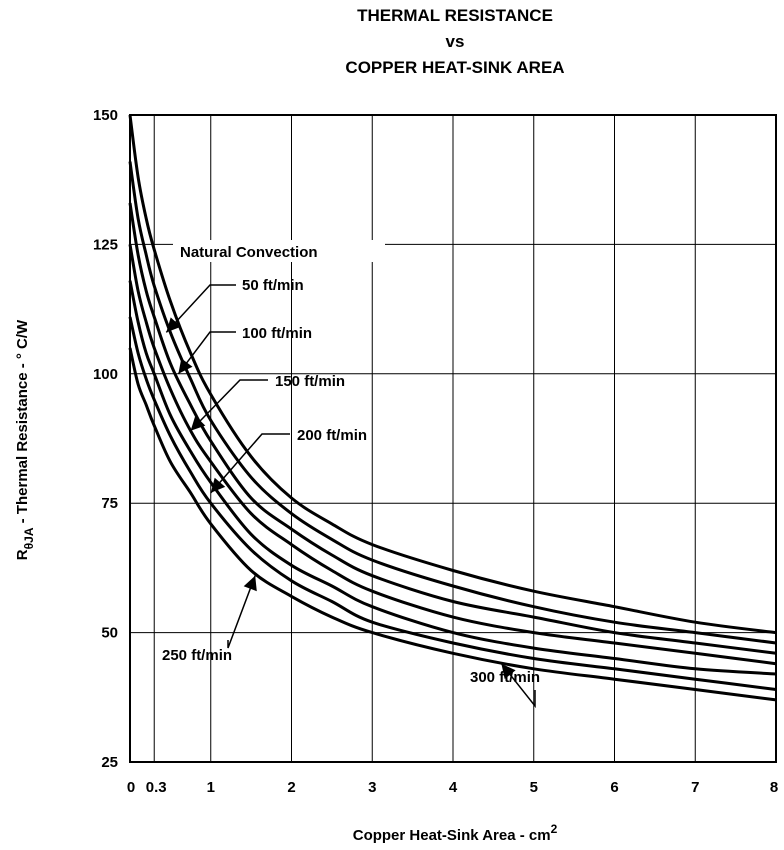 The height and width of the screenshot is (850, 784). What do you see at coordinates (250, 583) in the screenshot?
I see `arrowhead-250-ft-min` at bounding box center [250, 583].